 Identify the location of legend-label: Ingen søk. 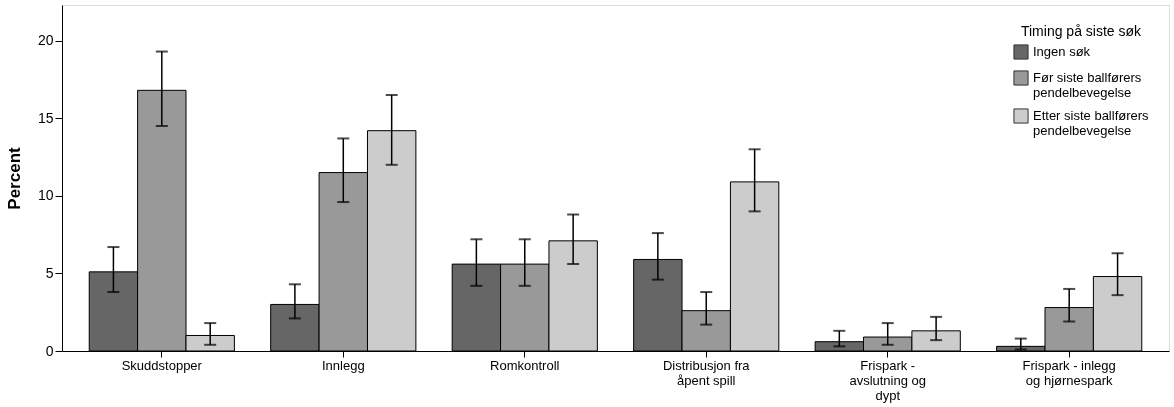
(1062, 51).